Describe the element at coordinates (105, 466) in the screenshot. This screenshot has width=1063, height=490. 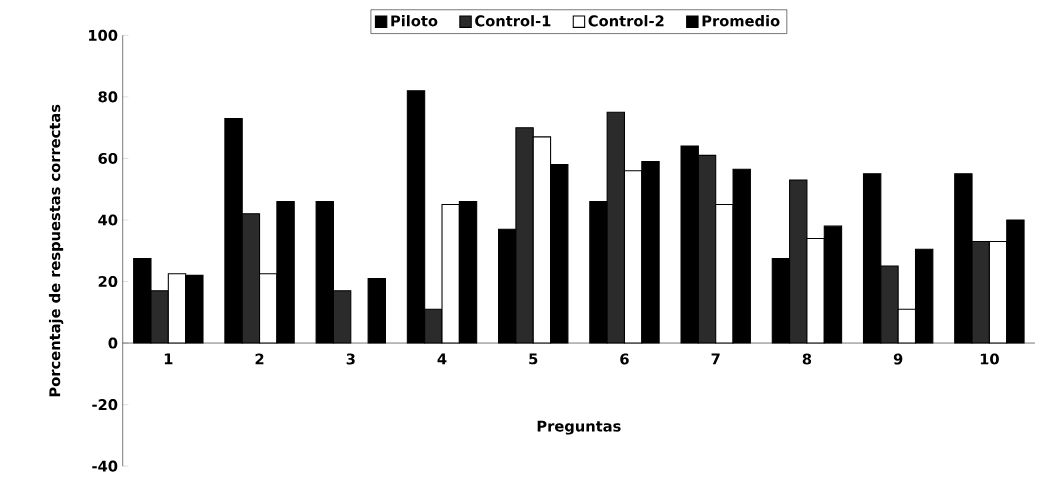
I see `y-tick-label: -40` at that location.